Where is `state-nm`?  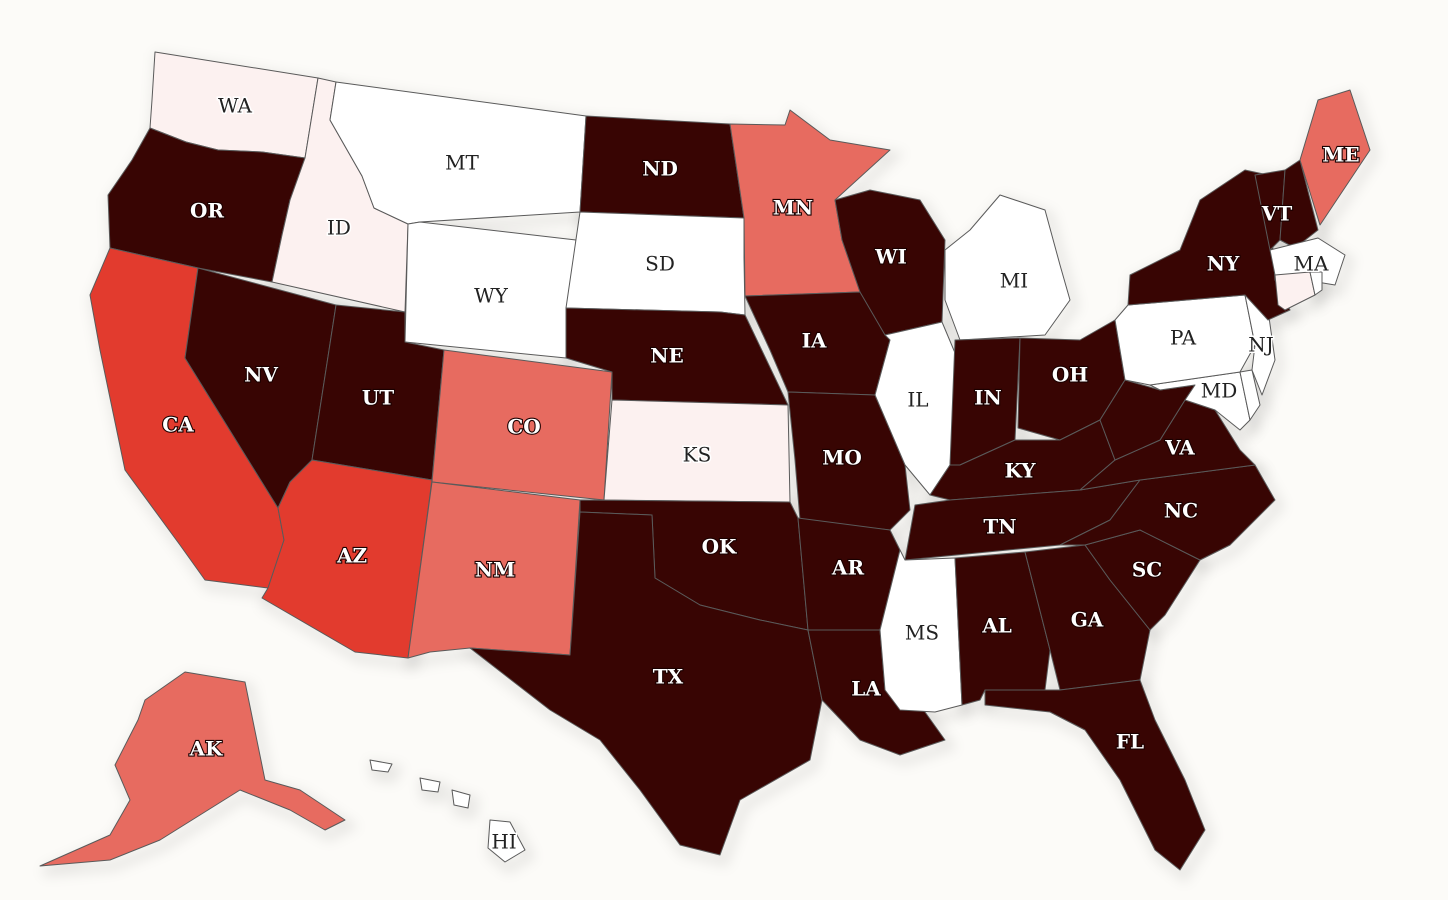 state-nm is located at coordinates (494, 570).